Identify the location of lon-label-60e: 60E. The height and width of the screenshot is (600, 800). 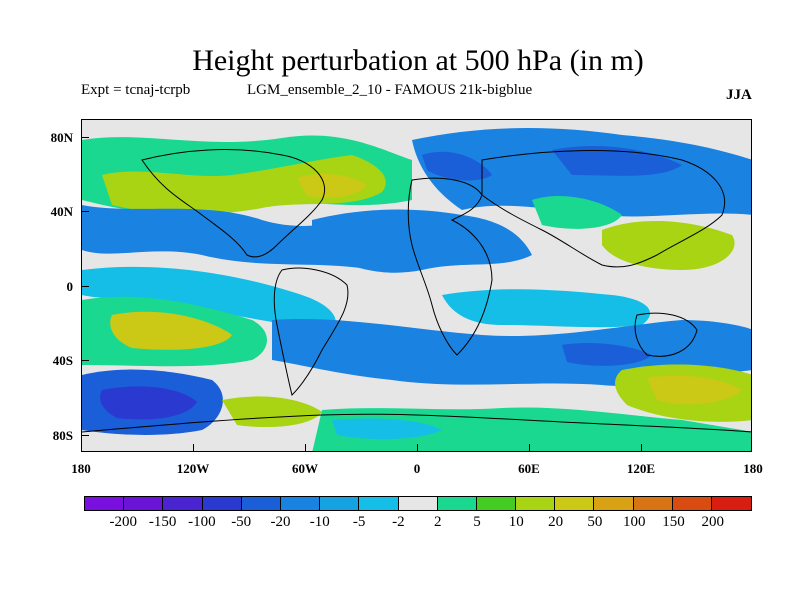
(529, 468).